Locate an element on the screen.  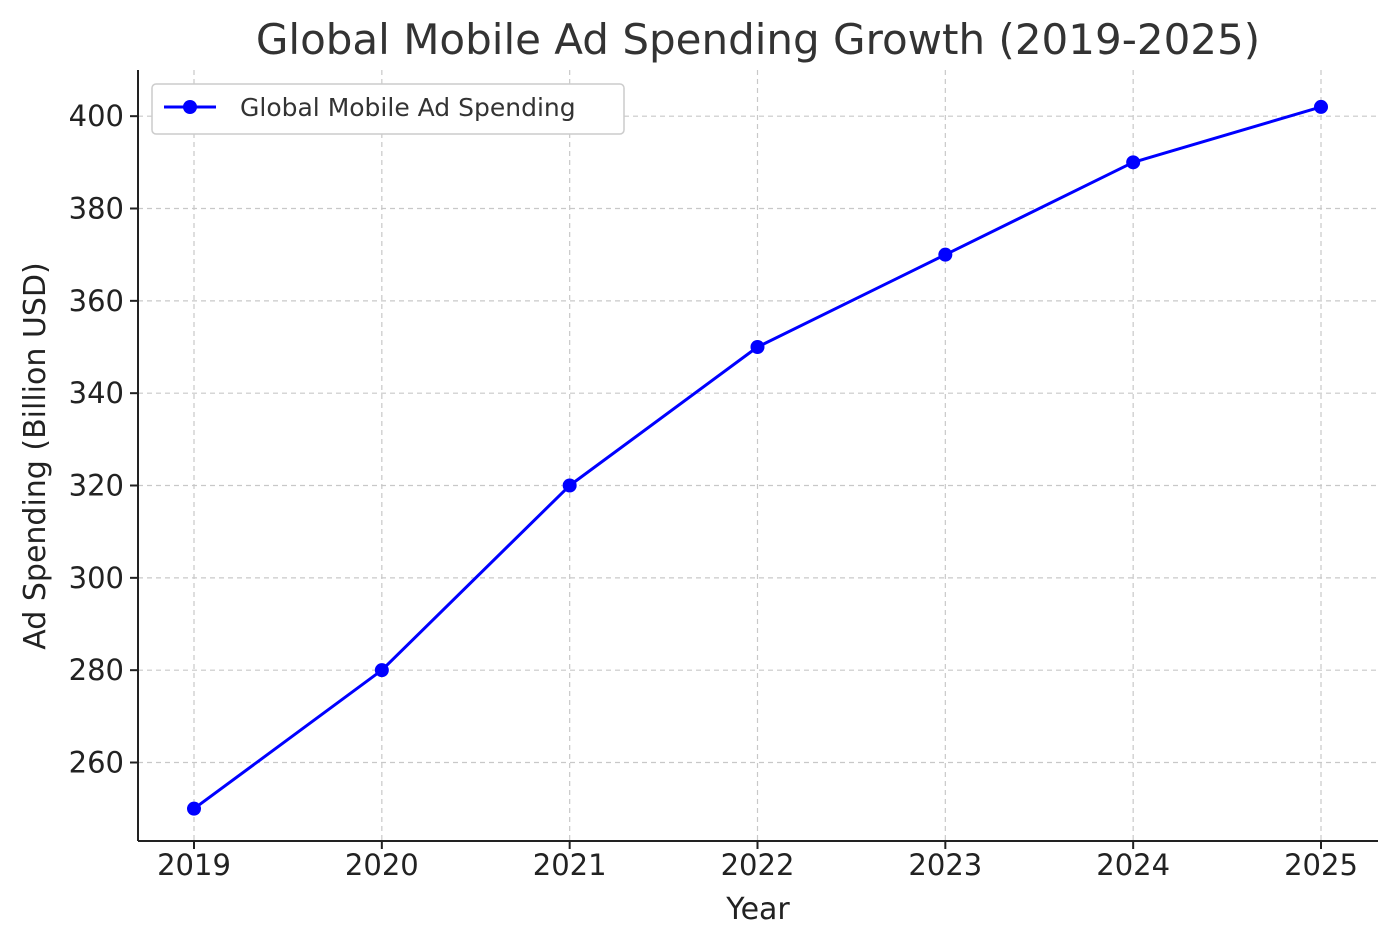
x-axis-label: Year is located at coordinates (757, 909).